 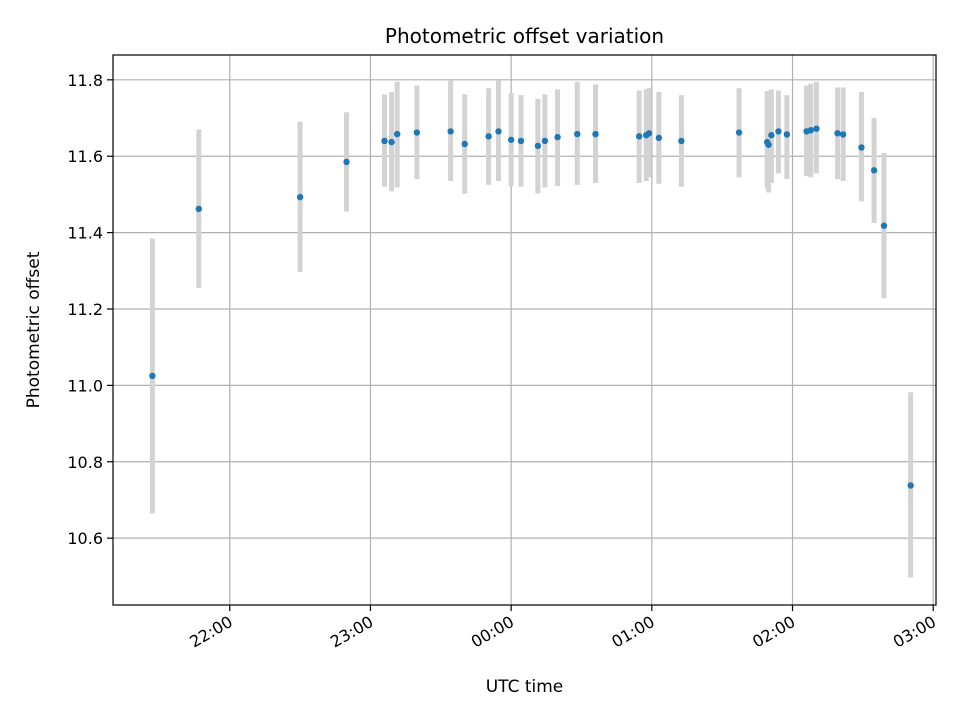 What do you see at coordinates (85, 462) in the screenshot?
I see `y-tick-label: 10.8` at bounding box center [85, 462].